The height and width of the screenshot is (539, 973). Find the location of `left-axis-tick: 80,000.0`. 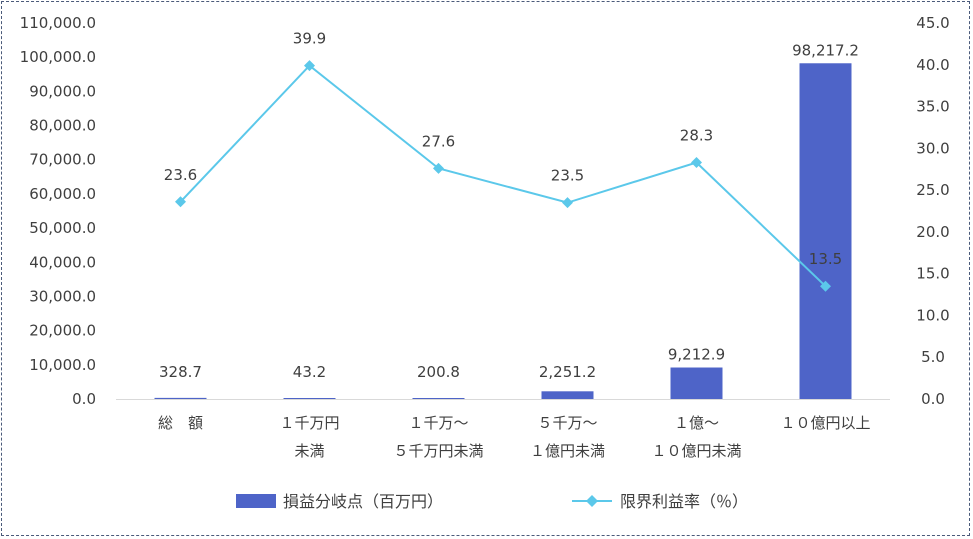

left-axis-tick: 80,000.0 is located at coordinates (62, 126).